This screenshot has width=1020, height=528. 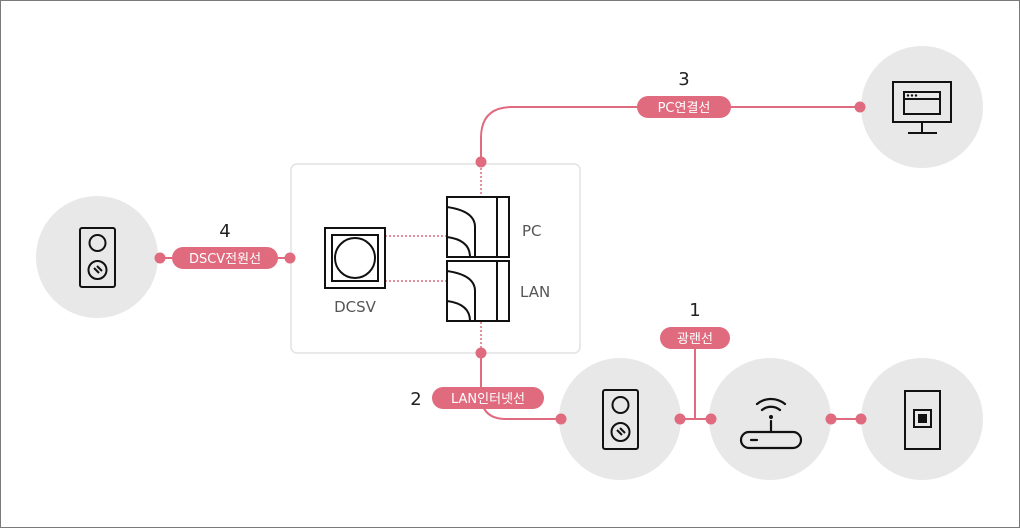 I want to click on wall-jack-icon, so click(x=922, y=420).